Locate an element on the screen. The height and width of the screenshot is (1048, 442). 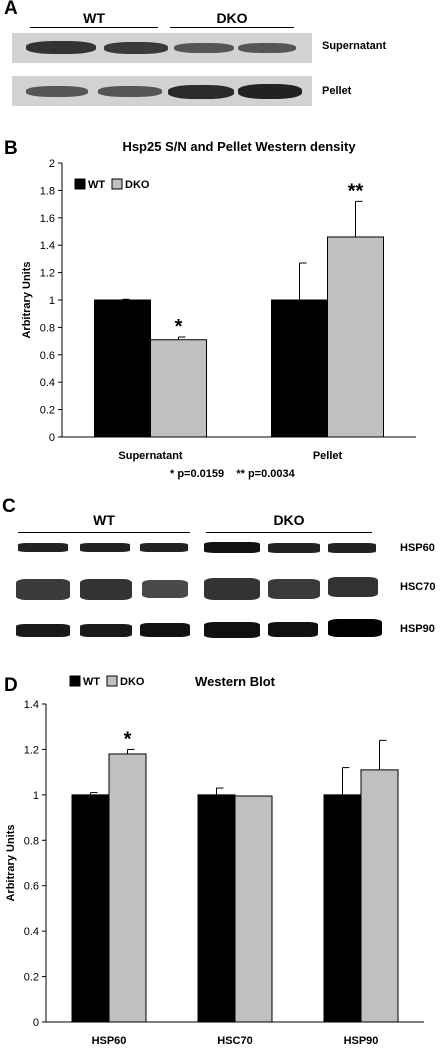
chart-title: Hsp25 S/N and Pellet Western density is located at coordinates (239, 146).